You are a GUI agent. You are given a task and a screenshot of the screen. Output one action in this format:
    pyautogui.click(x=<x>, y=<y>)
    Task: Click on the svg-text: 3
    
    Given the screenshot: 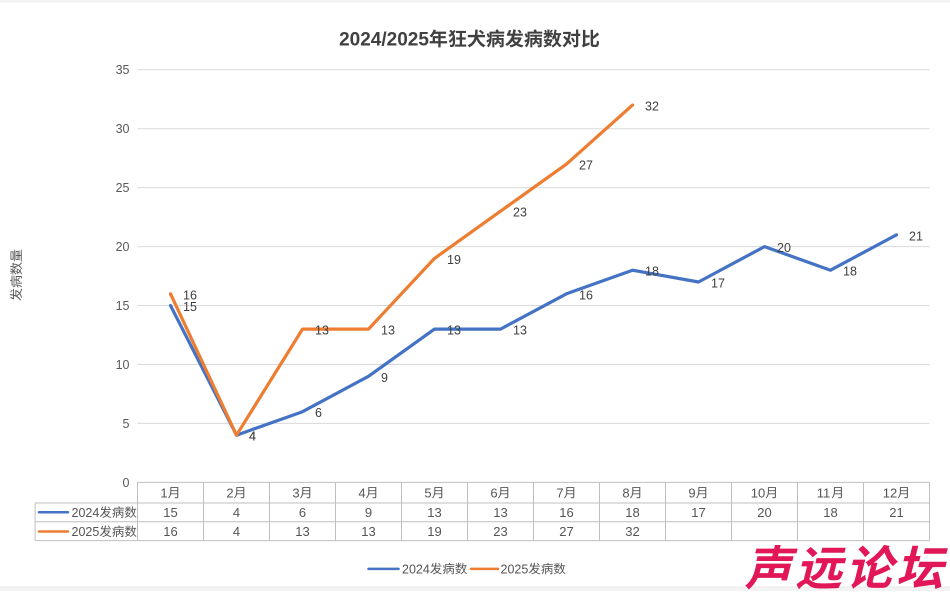 What is the action you would take?
    pyautogui.click(x=295, y=492)
    